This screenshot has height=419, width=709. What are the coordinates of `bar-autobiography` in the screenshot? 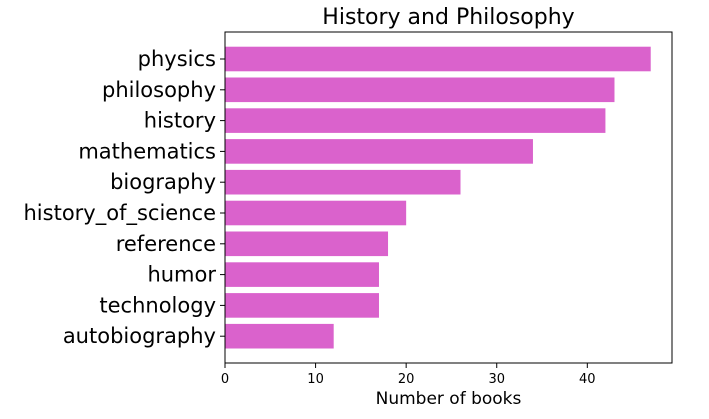 It's located at (279, 336).